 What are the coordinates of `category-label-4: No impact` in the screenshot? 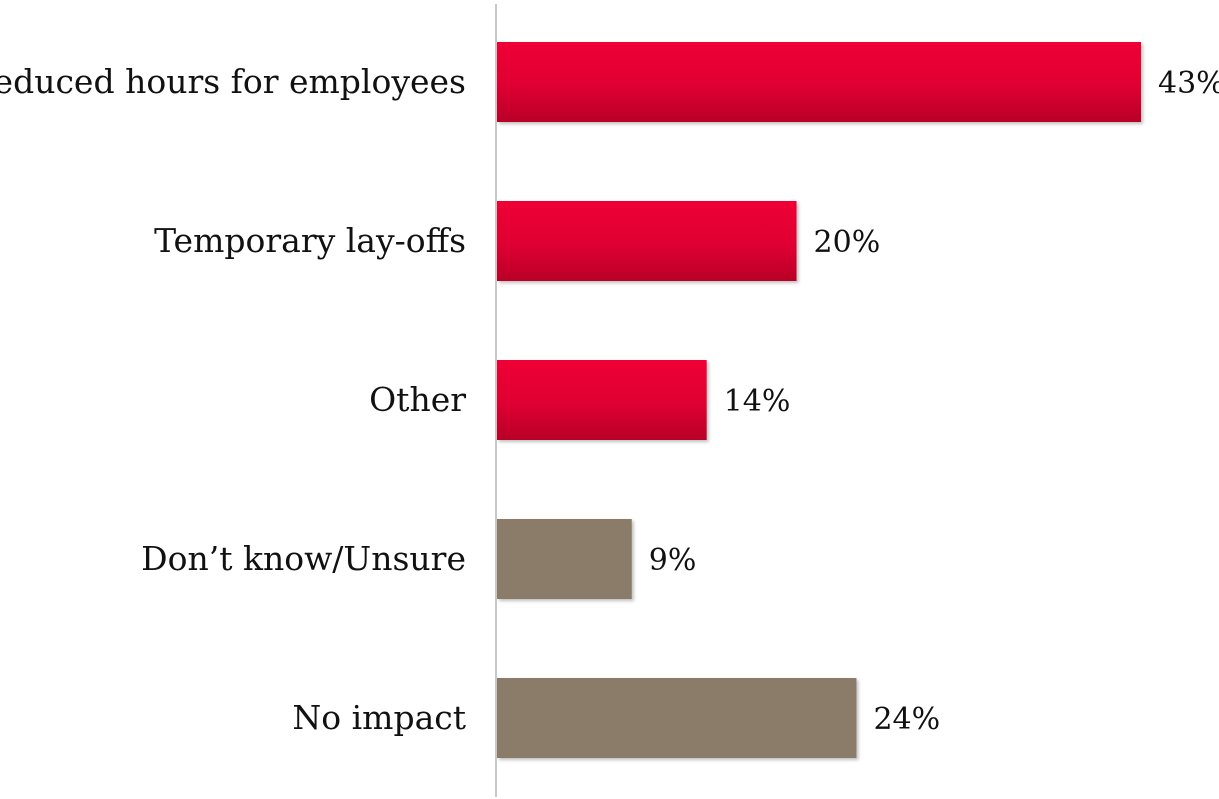 It's located at (379, 717).